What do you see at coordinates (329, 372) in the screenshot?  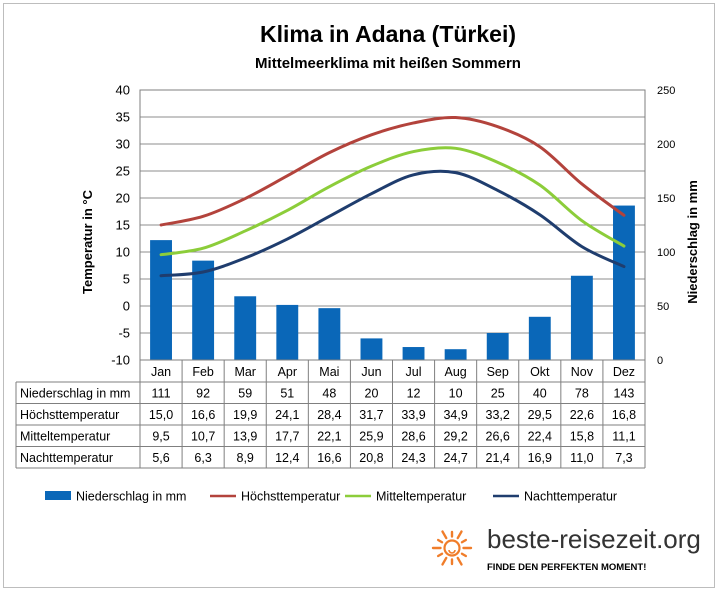 I see `month-label: Mai` at bounding box center [329, 372].